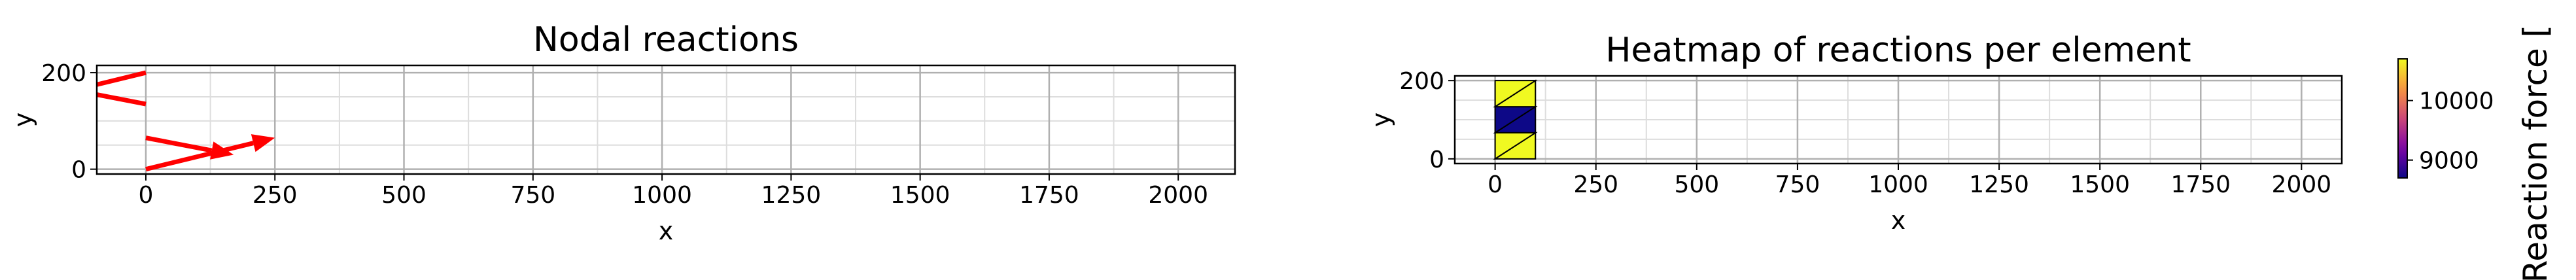 The width and height of the screenshot is (2576, 280). What do you see at coordinates (1516, 94) in the screenshot?
I see `mesh-element` at bounding box center [1516, 94].